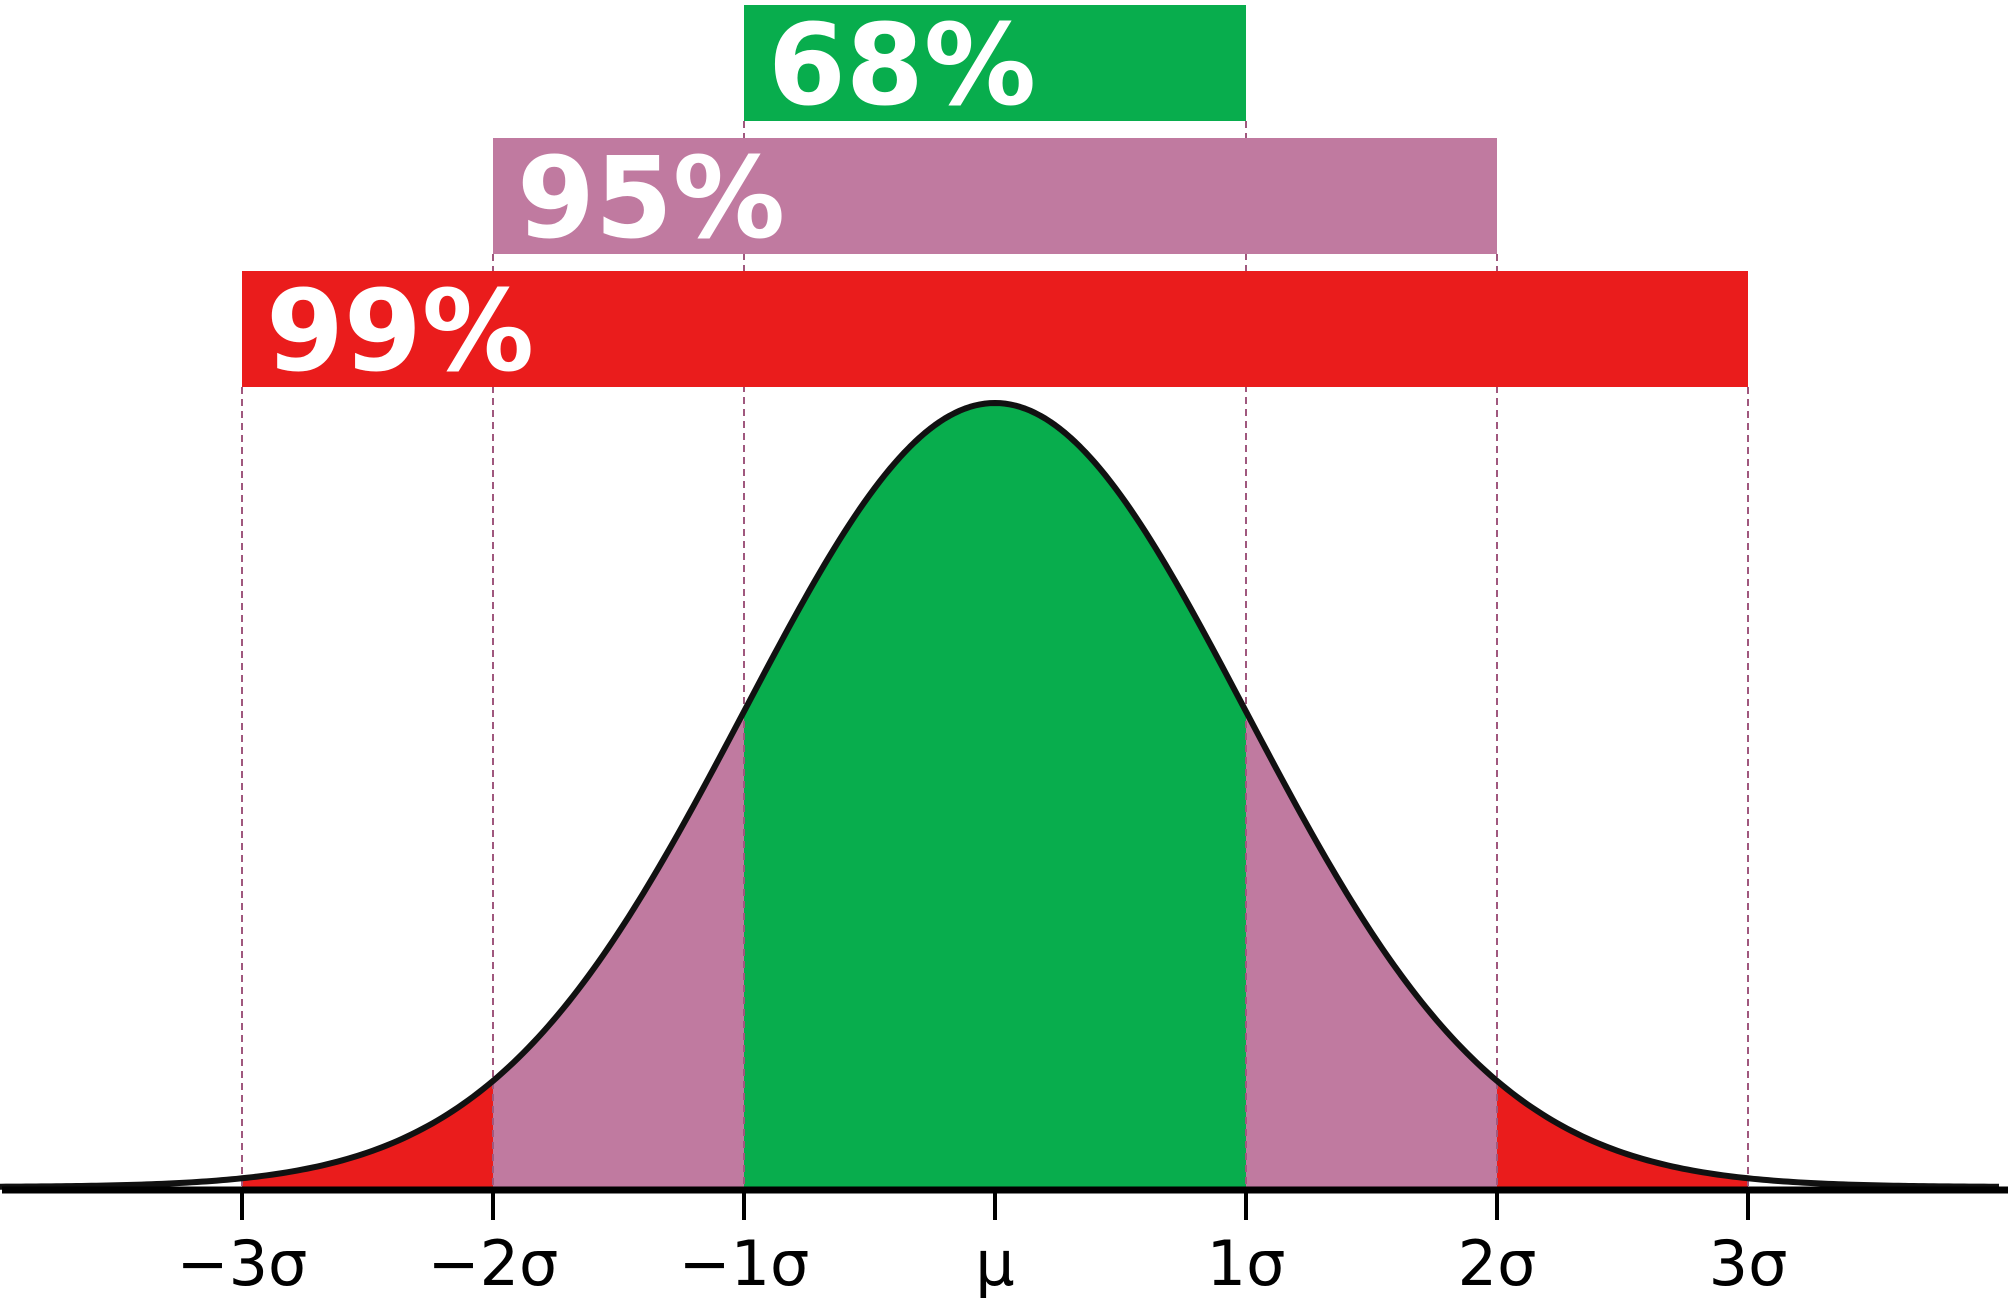 The height and width of the screenshot is (1313, 2010). I want to click on band-label: 95%, so click(651, 199).